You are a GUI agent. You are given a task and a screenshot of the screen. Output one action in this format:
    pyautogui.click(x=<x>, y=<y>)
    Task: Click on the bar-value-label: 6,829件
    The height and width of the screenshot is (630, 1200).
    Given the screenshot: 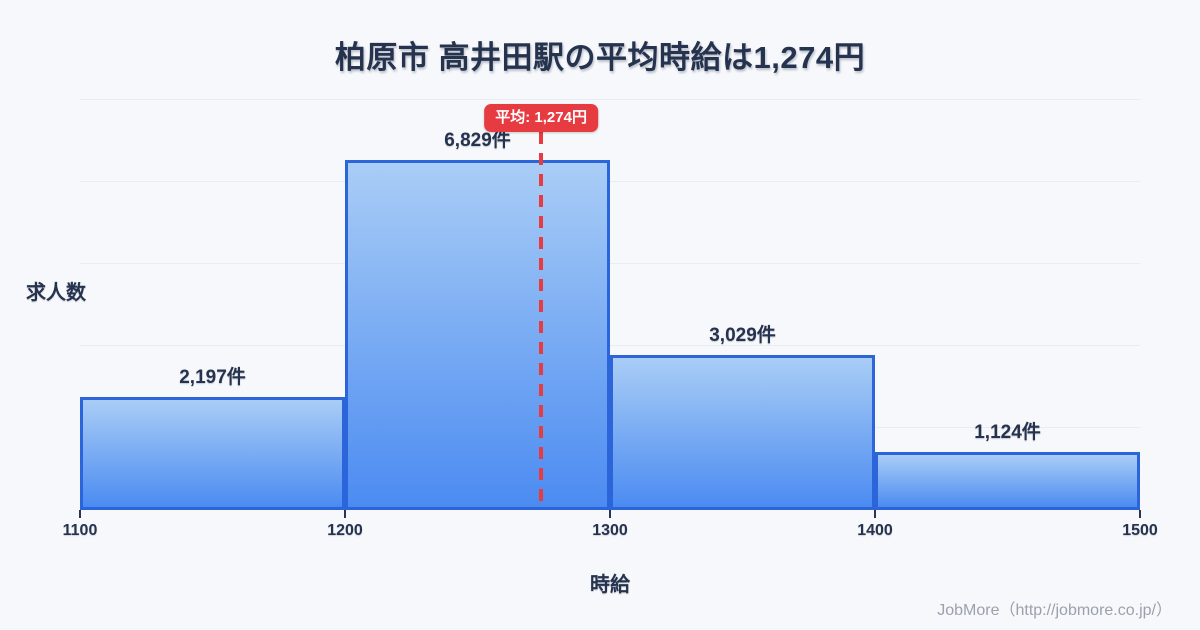 What is the action you would take?
    pyautogui.click(x=477, y=141)
    